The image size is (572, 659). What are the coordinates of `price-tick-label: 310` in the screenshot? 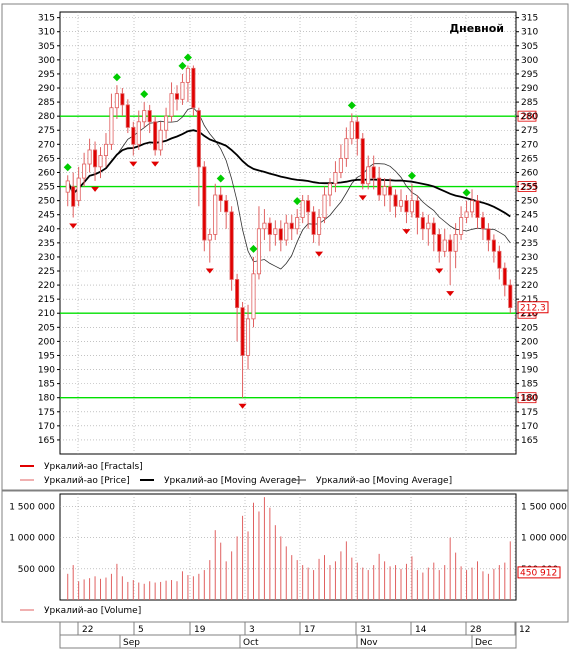 It's located at (529, 33).